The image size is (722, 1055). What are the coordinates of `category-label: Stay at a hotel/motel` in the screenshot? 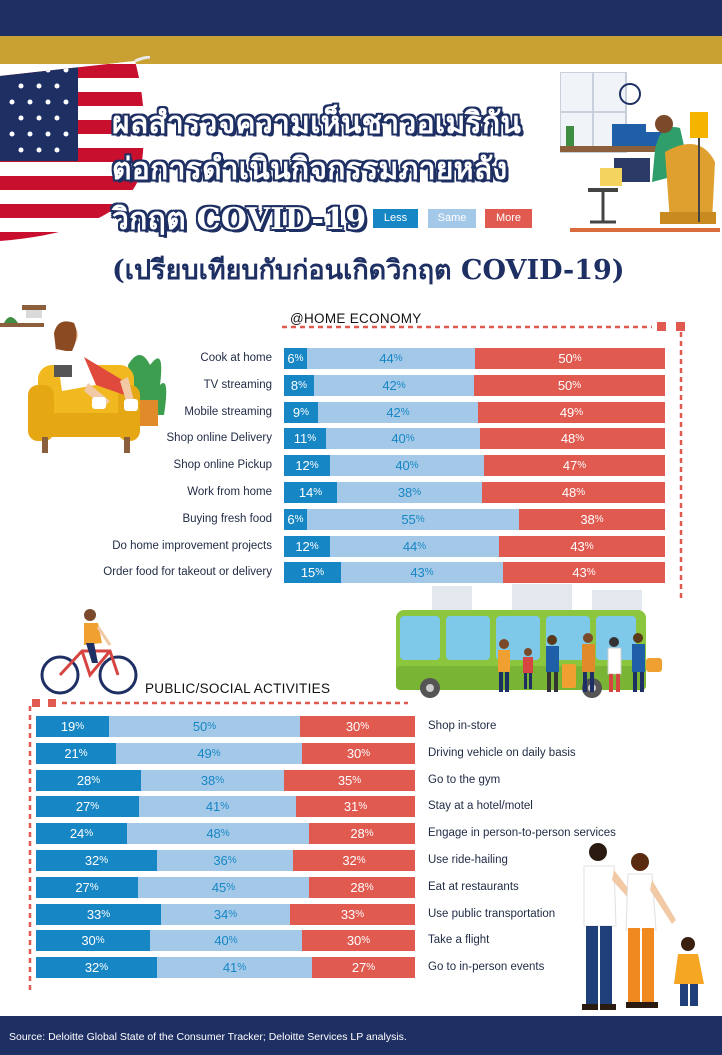 It's located at (480, 806).